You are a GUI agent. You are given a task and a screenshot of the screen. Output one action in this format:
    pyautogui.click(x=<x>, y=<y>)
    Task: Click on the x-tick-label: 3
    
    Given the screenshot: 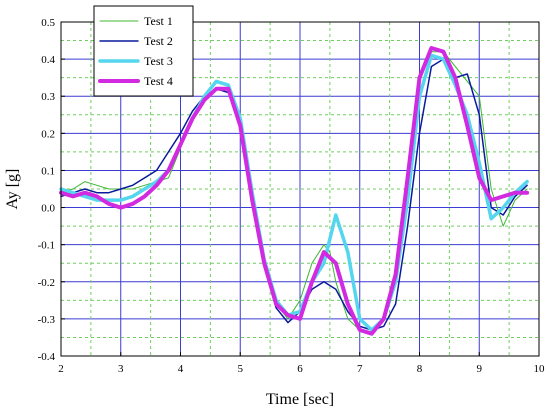 What is the action you would take?
    pyautogui.click(x=121, y=369)
    